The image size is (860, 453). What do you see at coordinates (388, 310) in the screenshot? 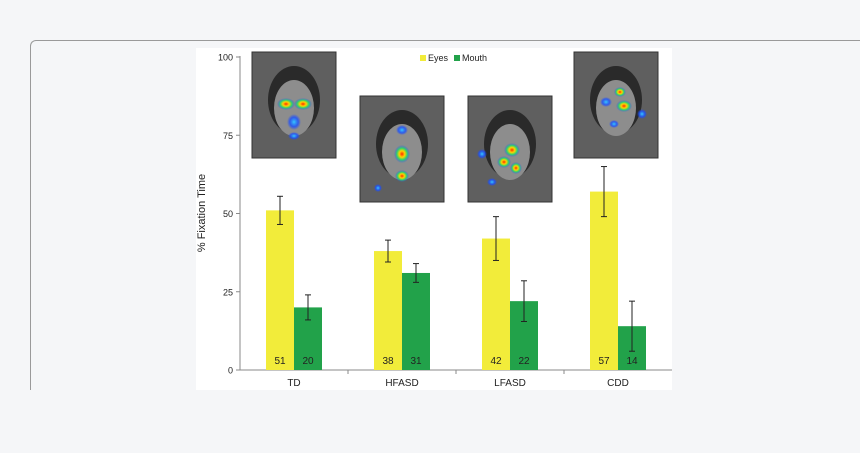
I see `bar-hfasd-eyes` at bounding box center [388, 310].